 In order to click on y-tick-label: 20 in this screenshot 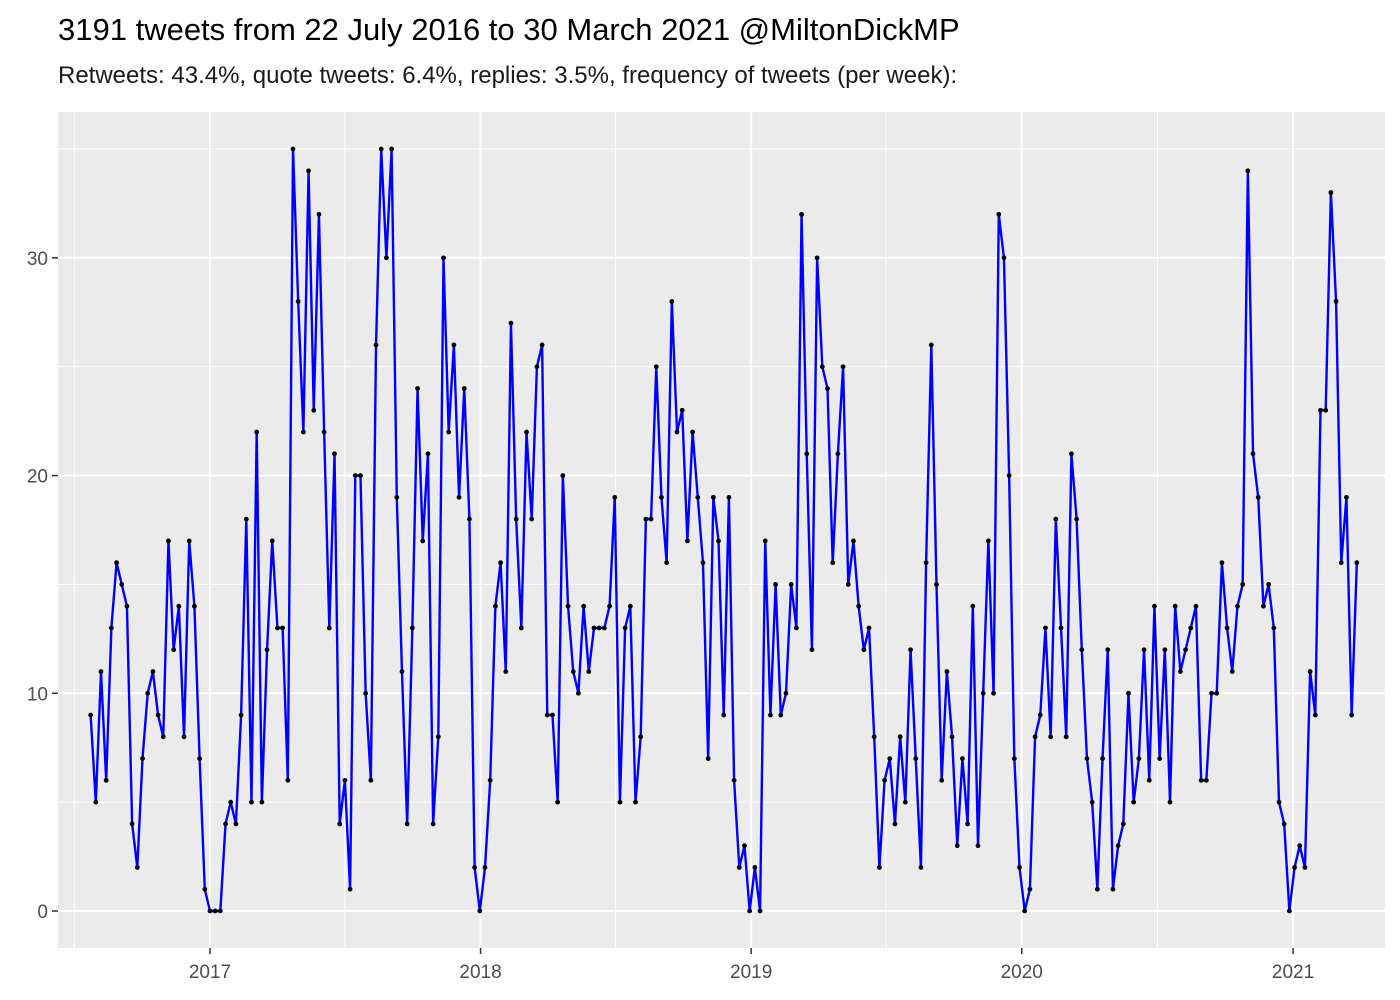, I will do `click(37, 477)`.